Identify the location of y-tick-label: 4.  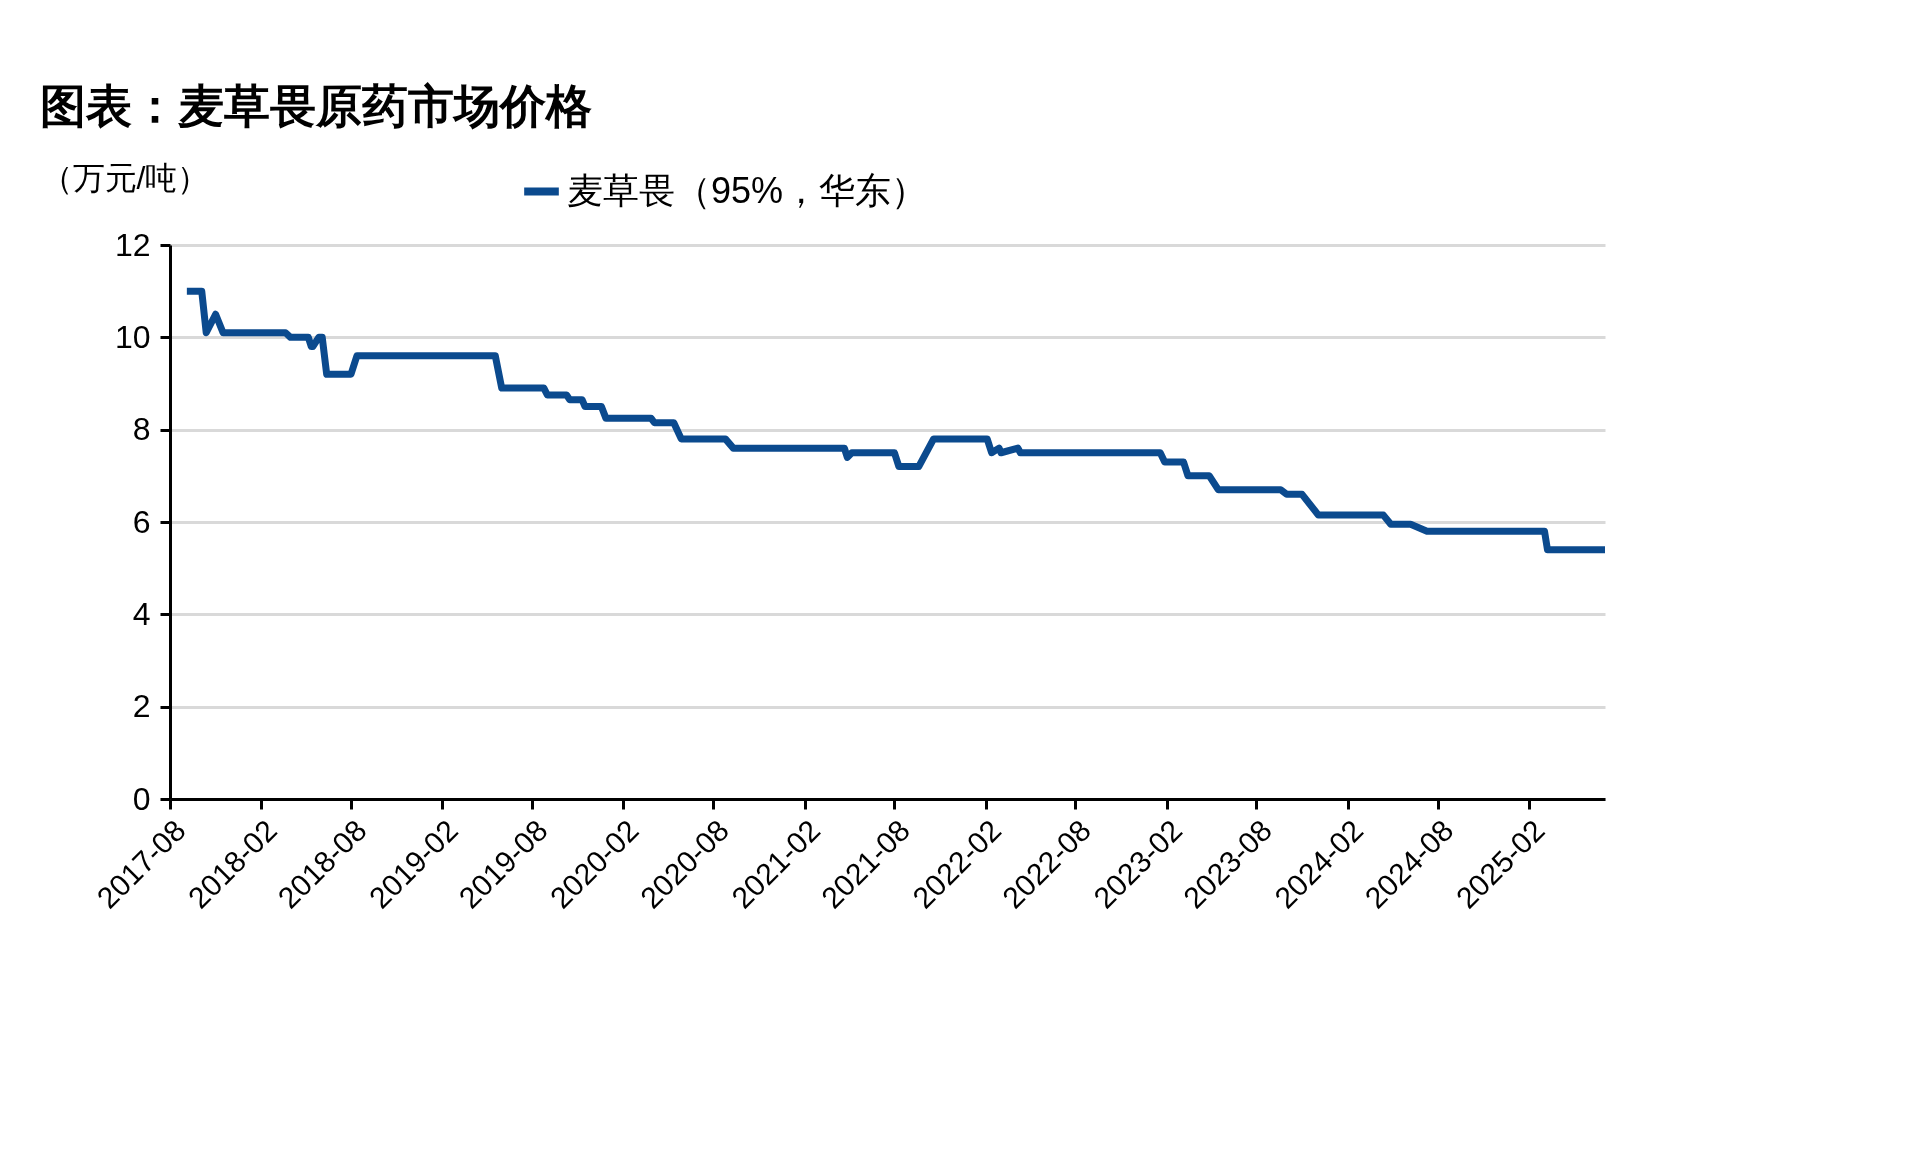
(141, 613).